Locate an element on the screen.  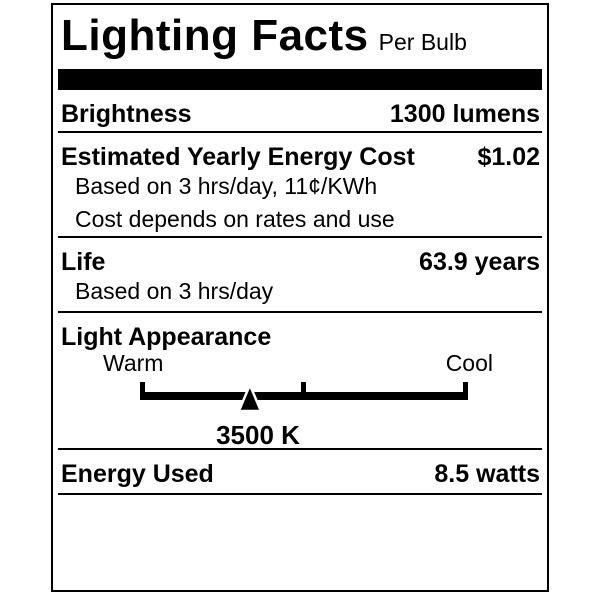
brightness-value: 1300 lumens is located at coordinates (464, 114).